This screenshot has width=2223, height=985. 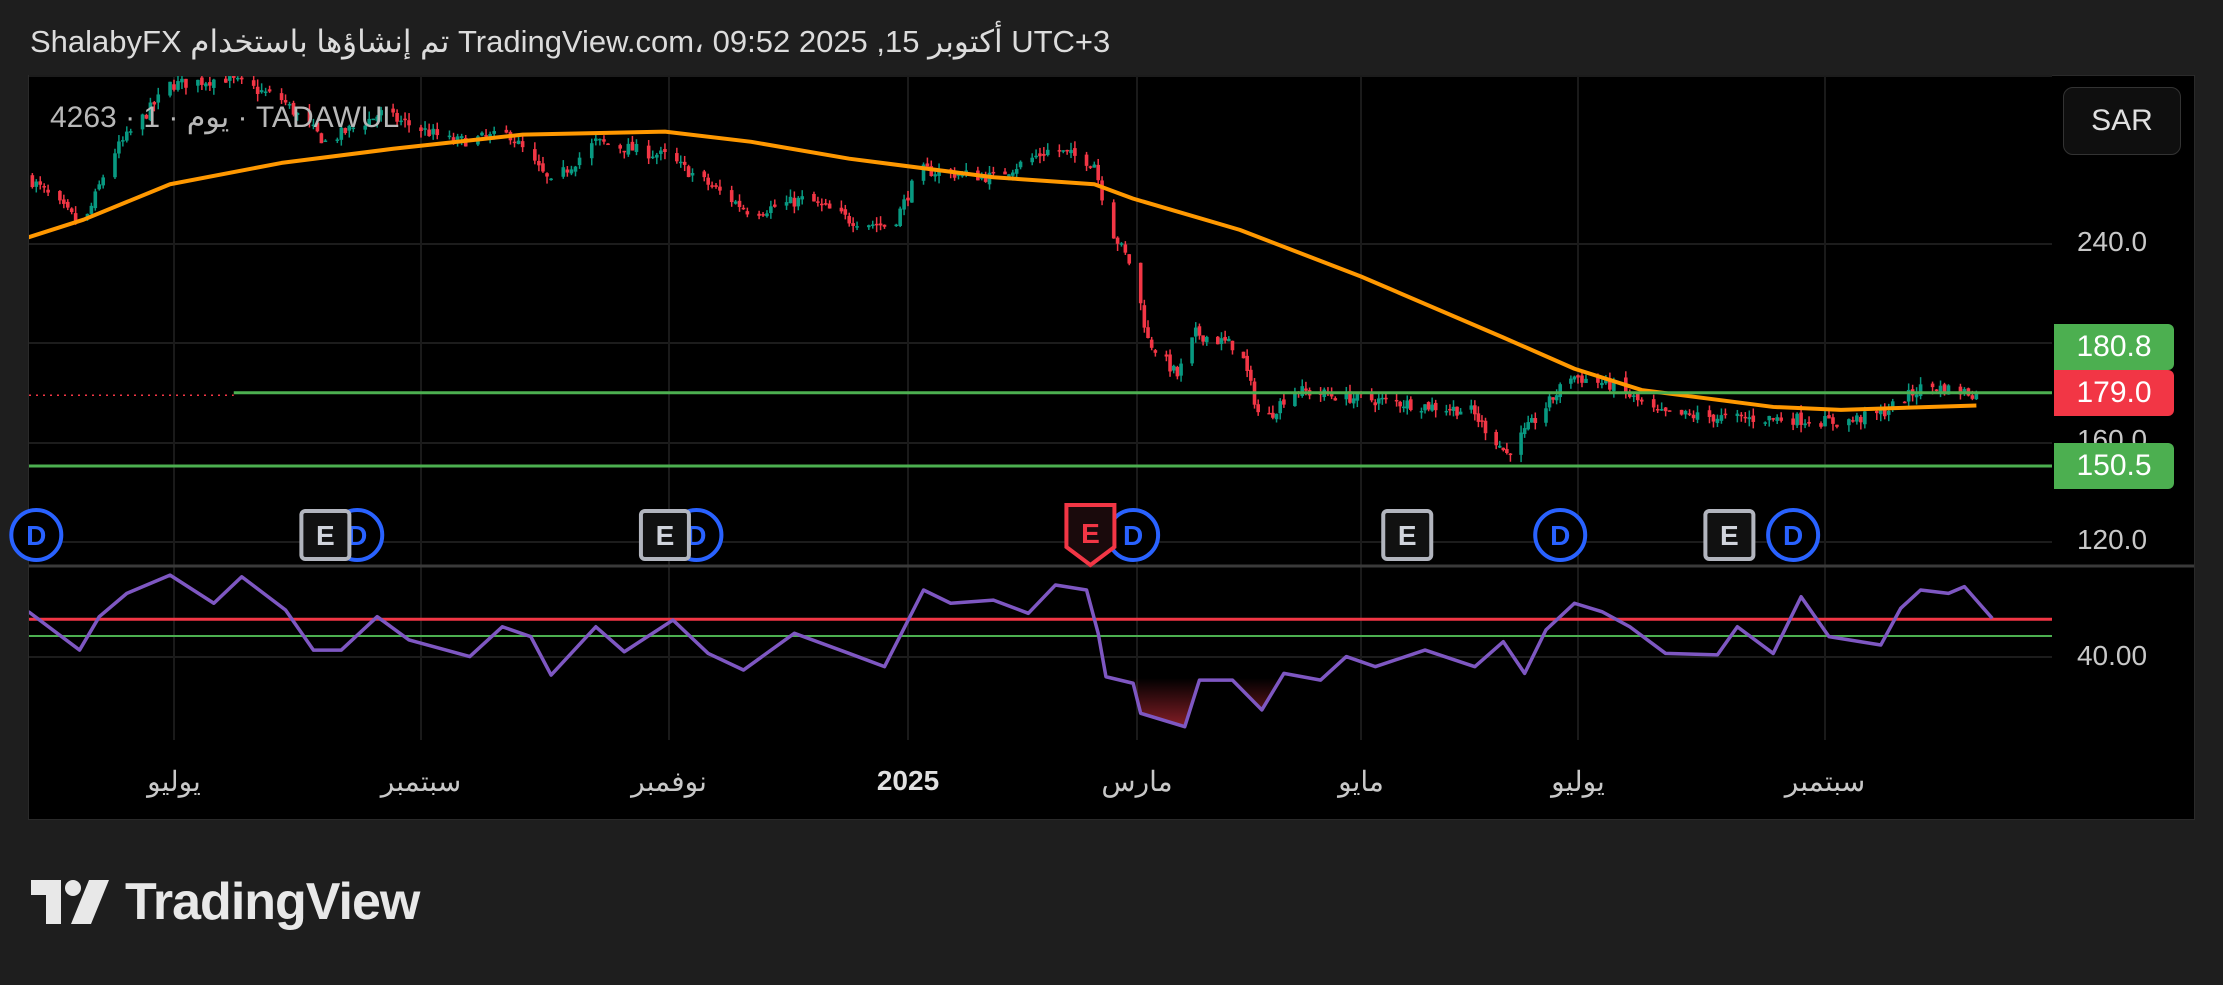 What do you see at coordinates (225, 117) in the screenshot?
I see `symbol-legend: 4263 · 1 · يوم · TADAWUL` at bounding box center [225, 117].